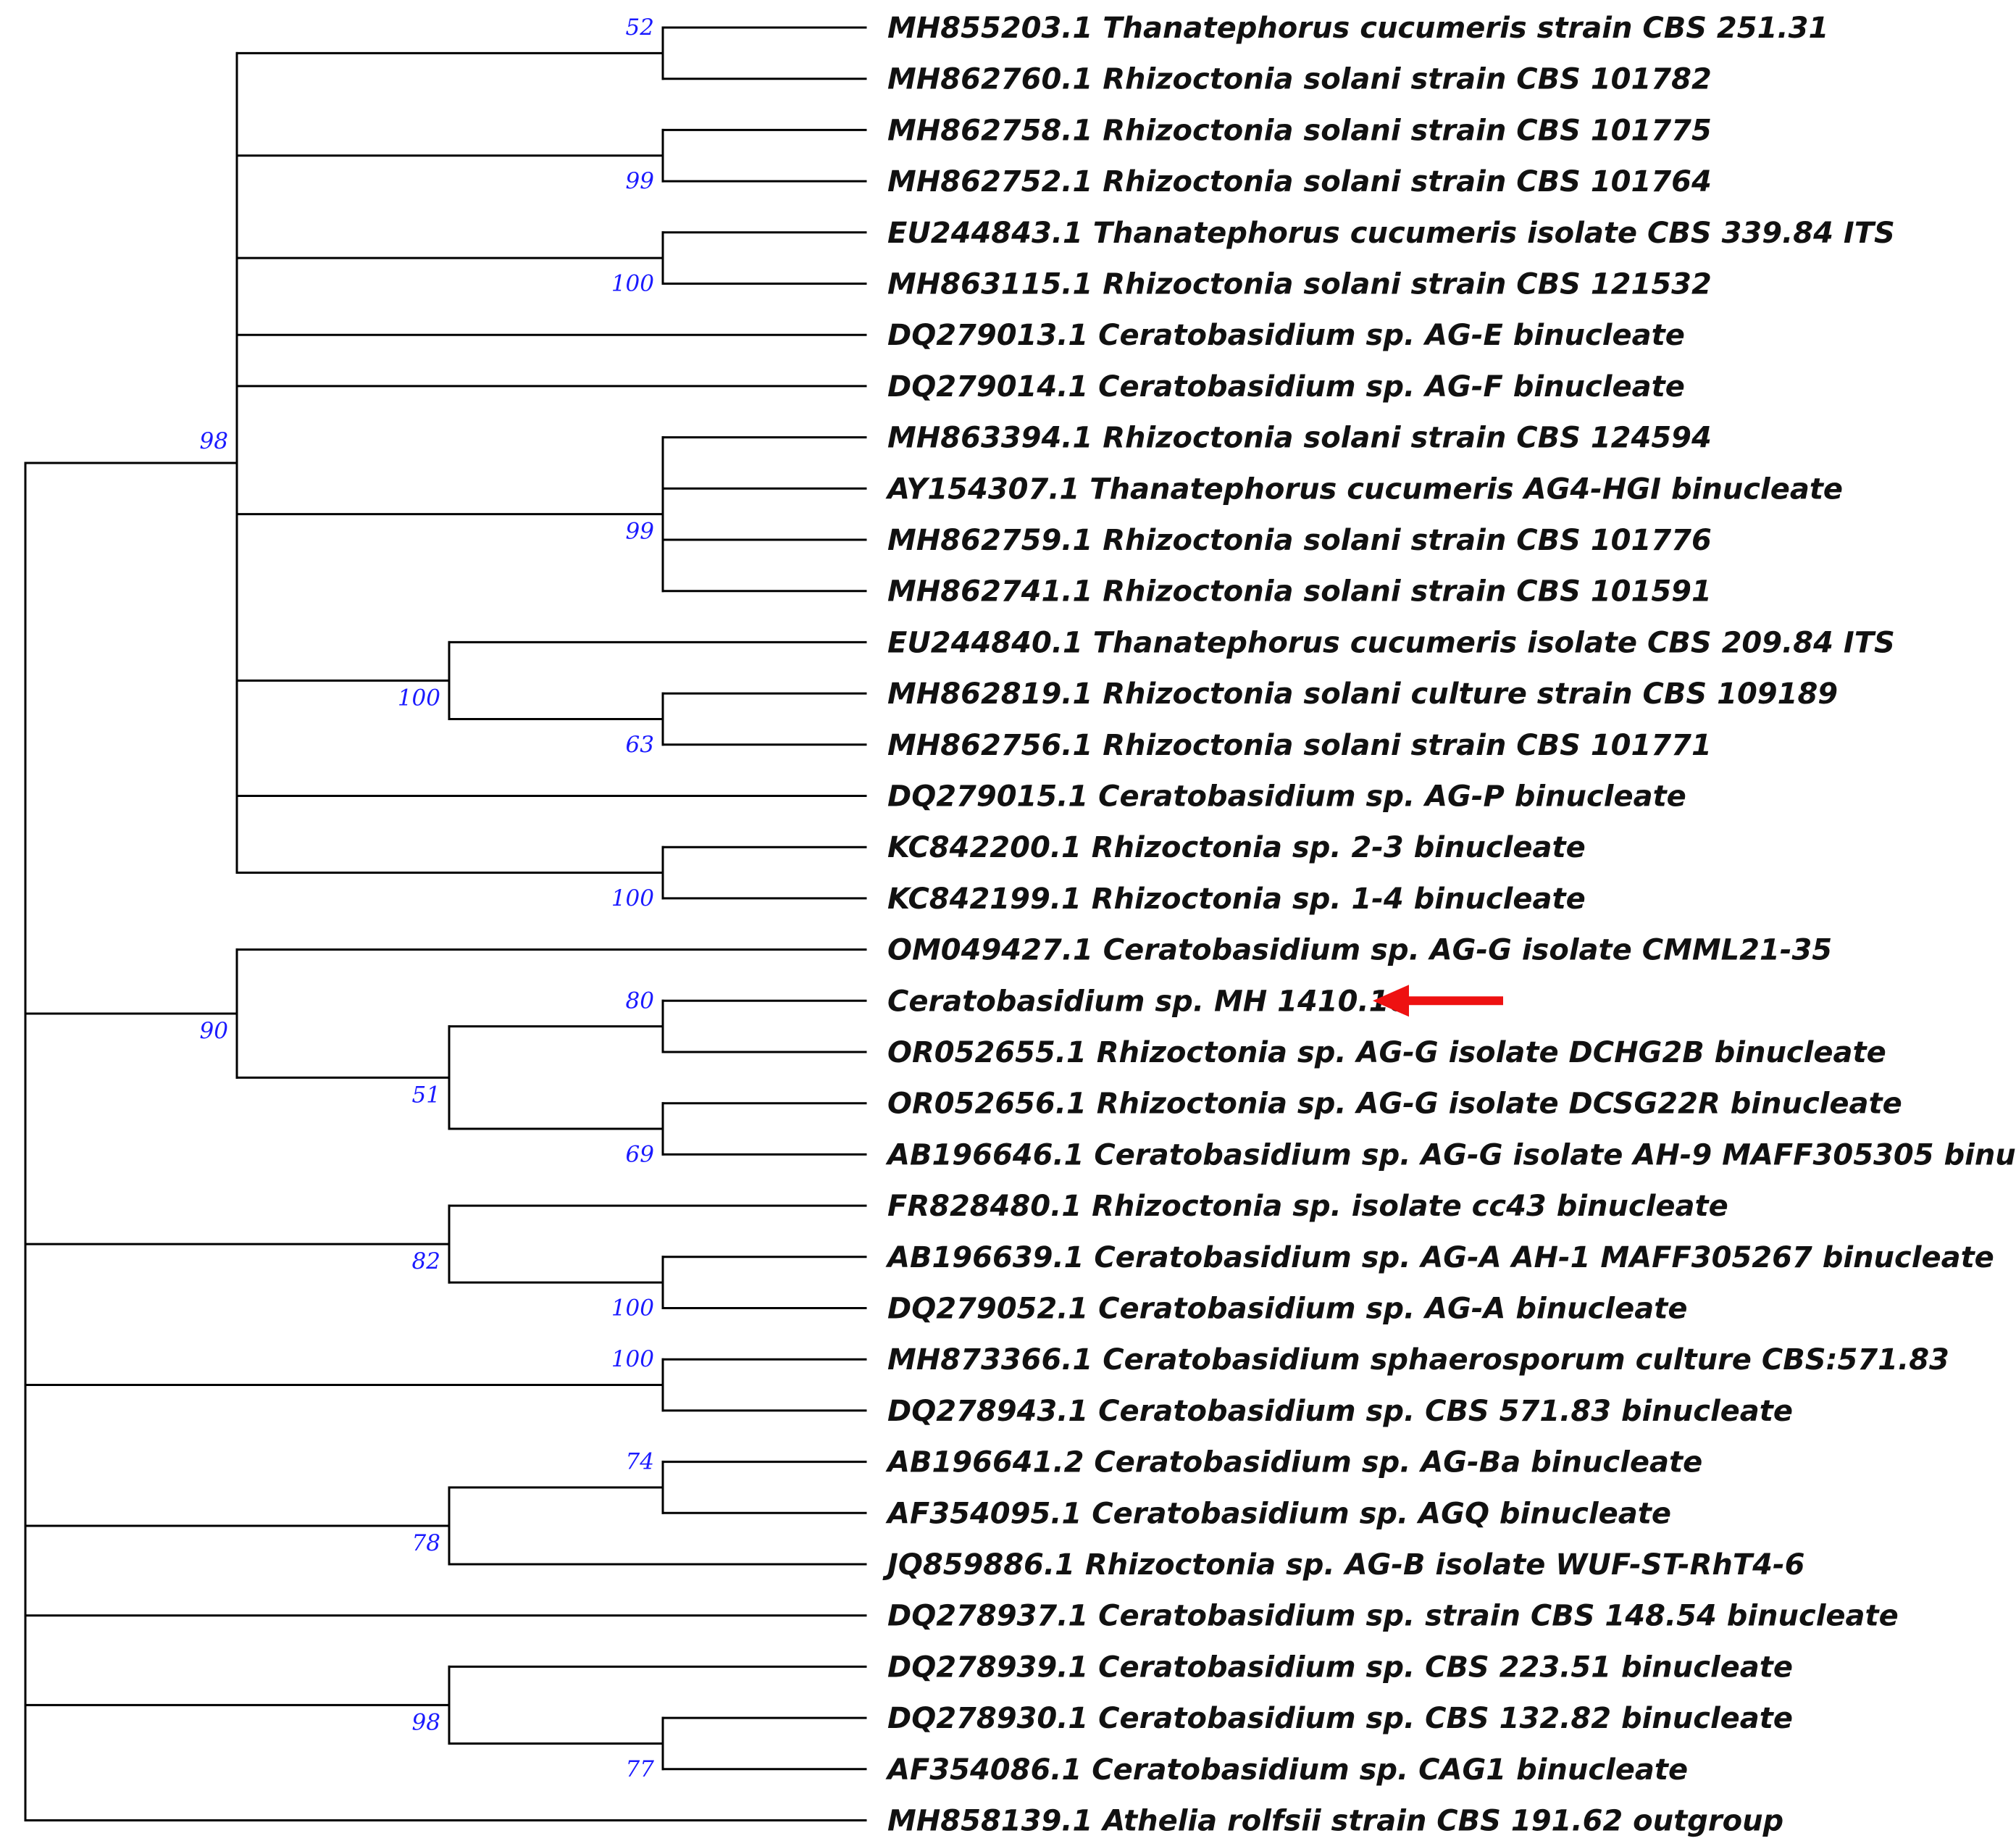  What do you see at coordinates (640, 745) in the screenshot?
I see `bootstrap-value: 63` at bounding box center [640, 745].